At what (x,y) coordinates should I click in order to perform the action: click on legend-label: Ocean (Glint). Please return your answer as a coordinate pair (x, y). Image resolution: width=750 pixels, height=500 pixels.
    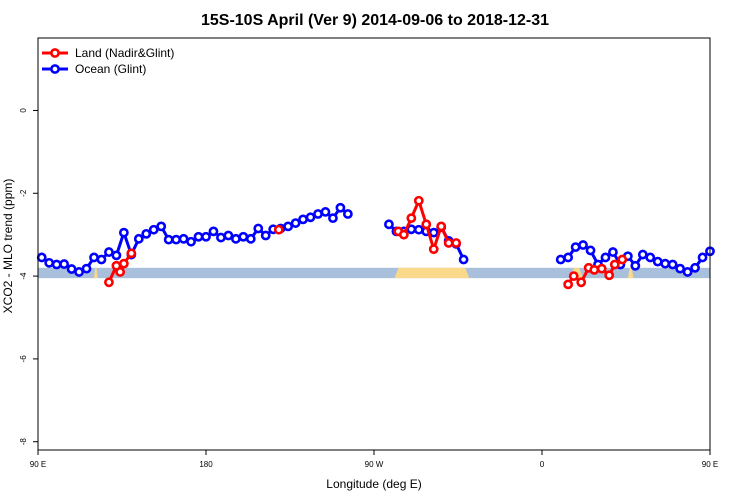
    Looking at the image, I should click on (110, 69).